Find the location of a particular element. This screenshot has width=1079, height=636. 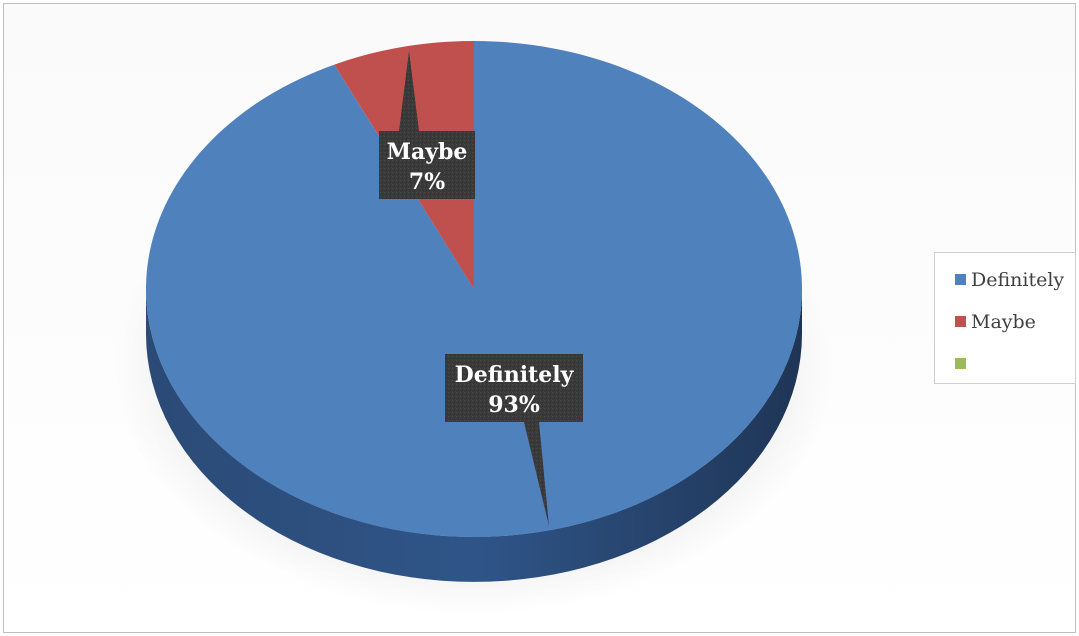

data-label-maybe: Maybe 7% is located at coordinates (427, 125).